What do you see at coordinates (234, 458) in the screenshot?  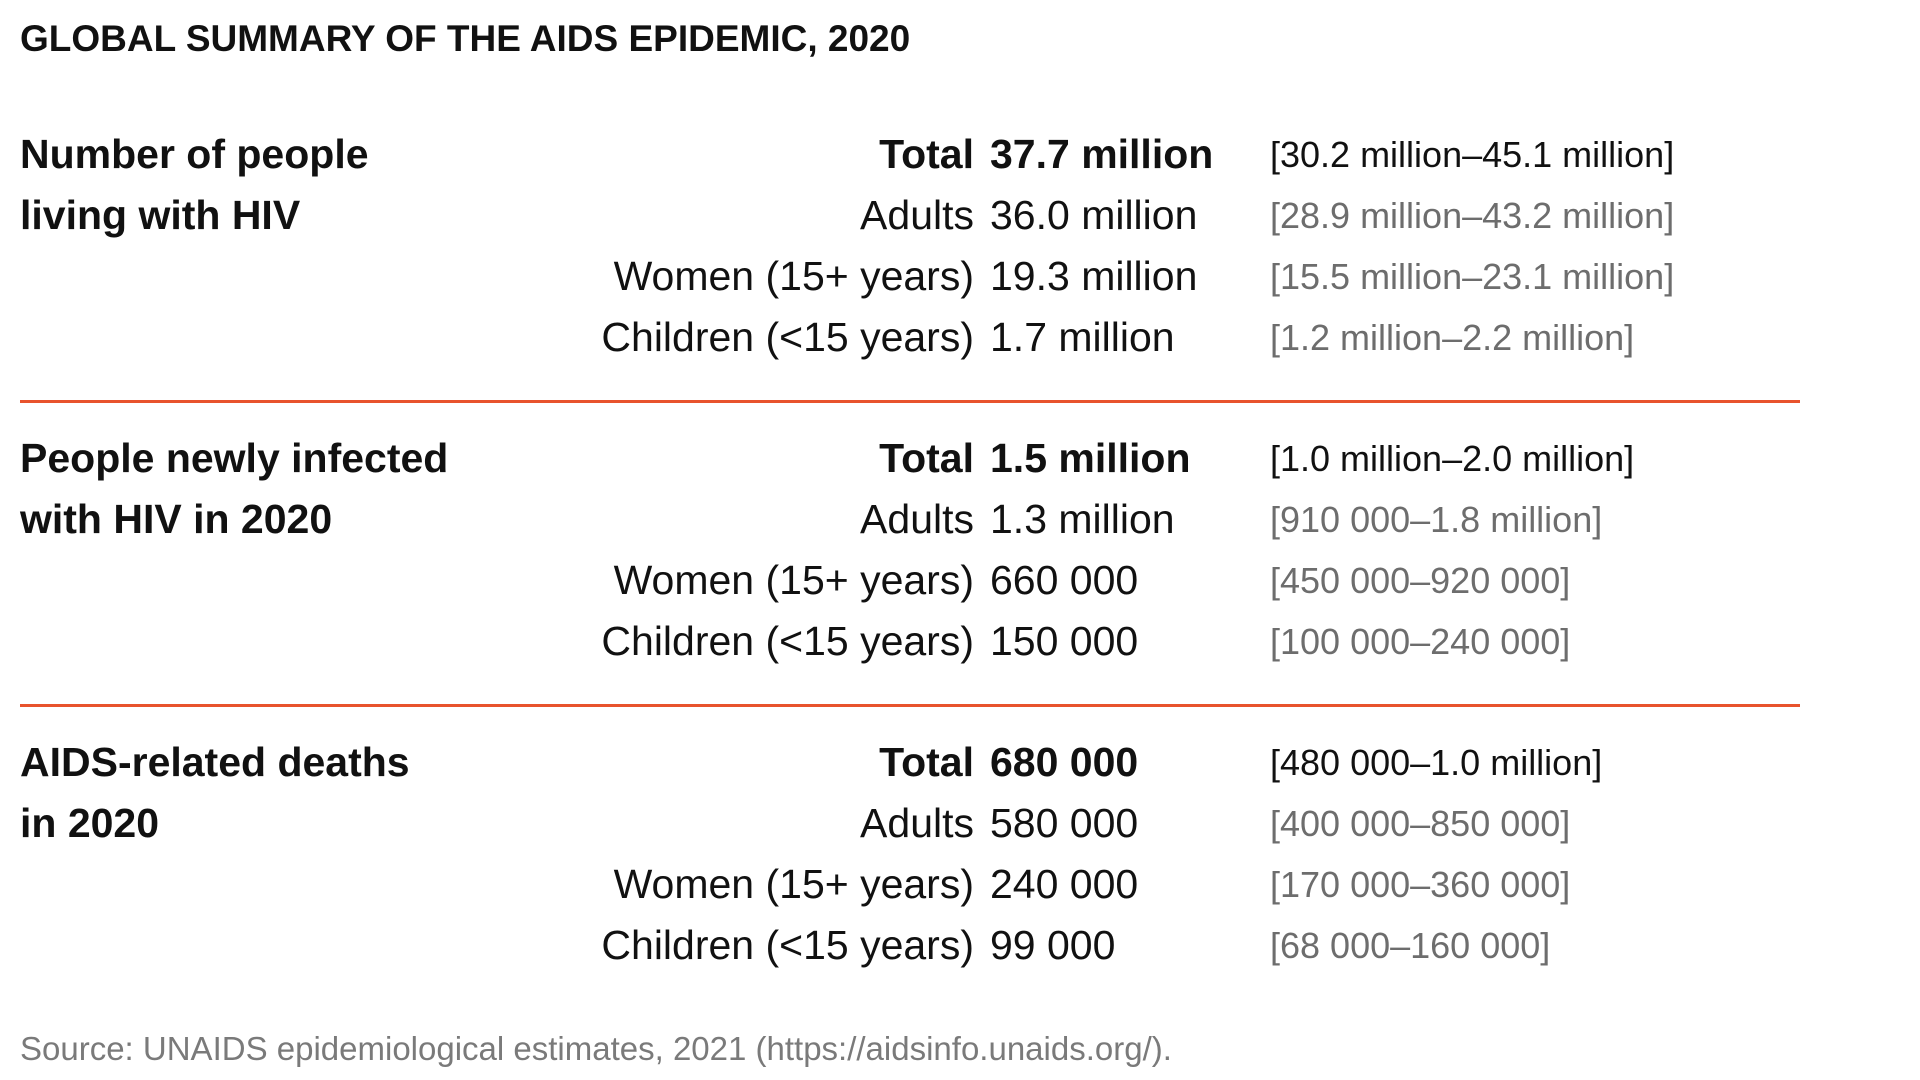 I see `section-label-line: People newly infected` at bounding box center [234, 458].